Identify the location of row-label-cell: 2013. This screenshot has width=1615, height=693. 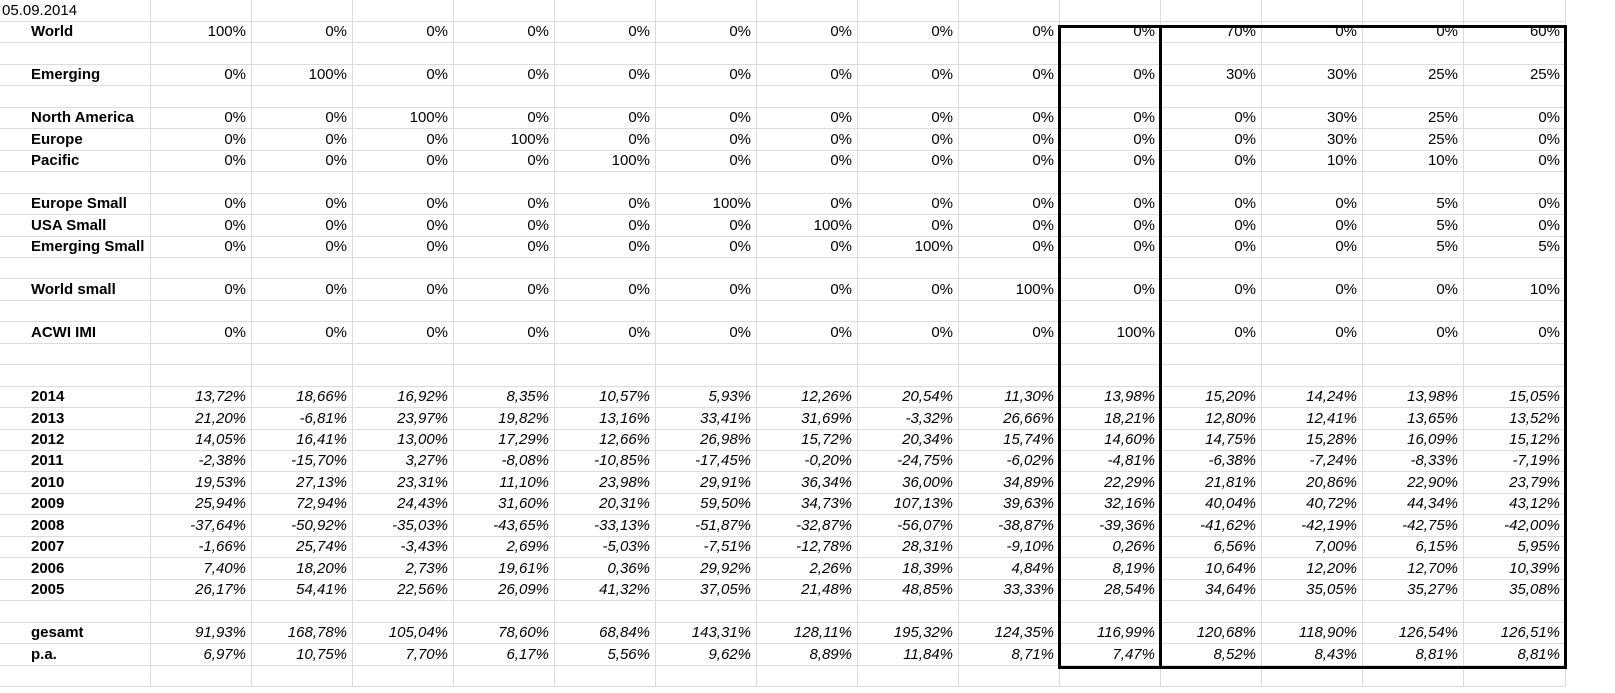
(75, 418).